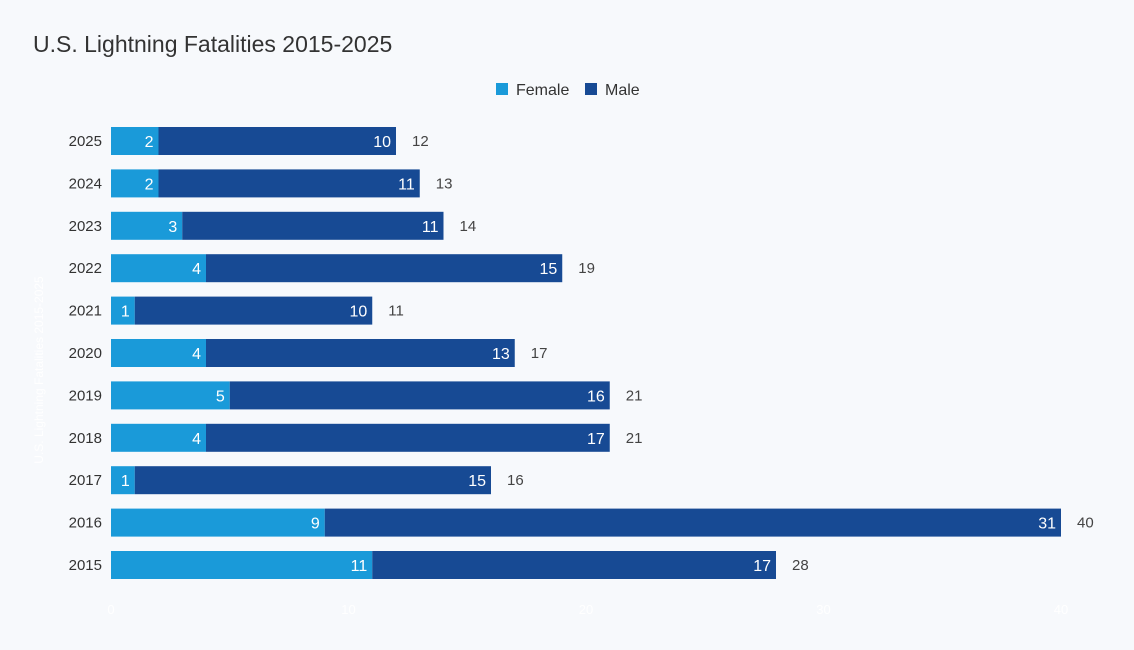 The width and height of the screenshot is (1134, 650). I want to click on bar-row-2020: 2020 4 13 17, so click(308, 353).